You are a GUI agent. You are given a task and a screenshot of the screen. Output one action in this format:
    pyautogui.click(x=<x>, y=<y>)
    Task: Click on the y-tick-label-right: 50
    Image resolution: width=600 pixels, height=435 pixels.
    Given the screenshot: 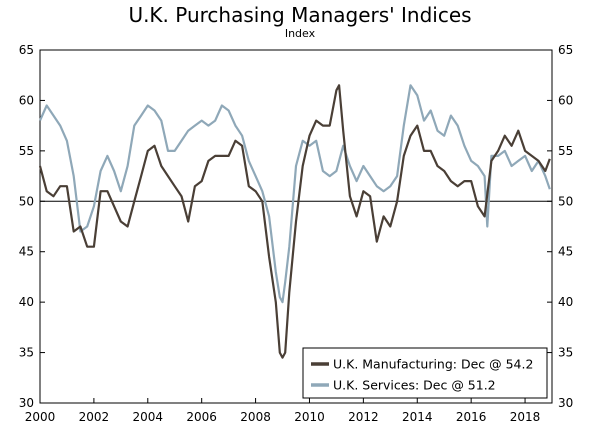 What is the action you would take?
    pyautogui.click(x=565, y=201)
    